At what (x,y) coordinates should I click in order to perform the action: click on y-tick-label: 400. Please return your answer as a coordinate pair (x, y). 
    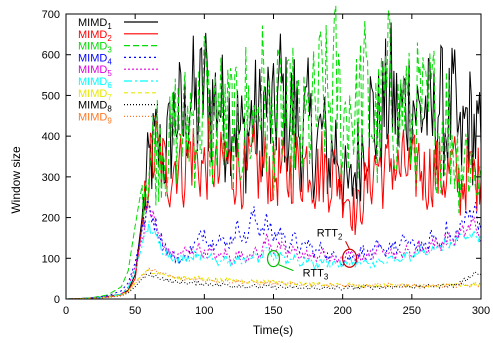
    Looking at the image, I should click on (51, 137).